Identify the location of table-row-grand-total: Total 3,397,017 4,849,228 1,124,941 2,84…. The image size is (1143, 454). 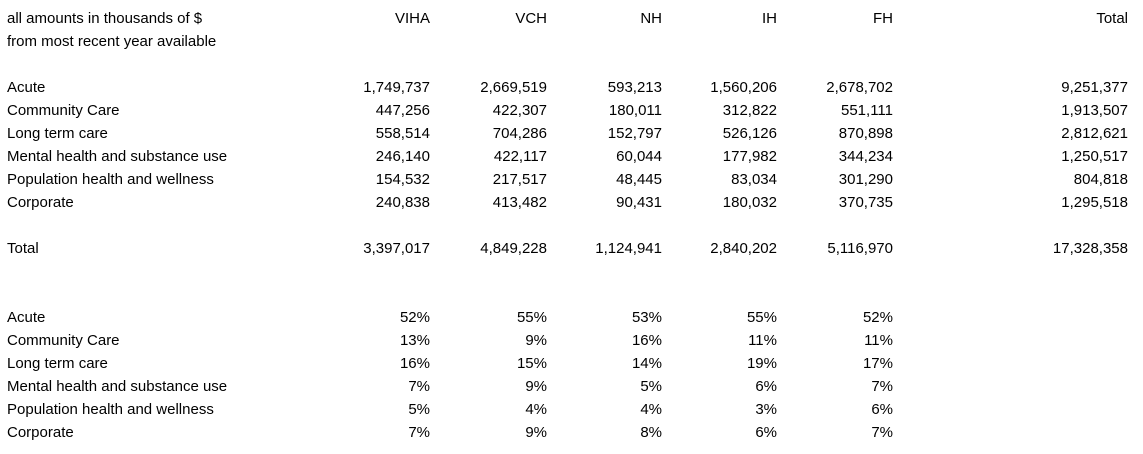
(575, 248).